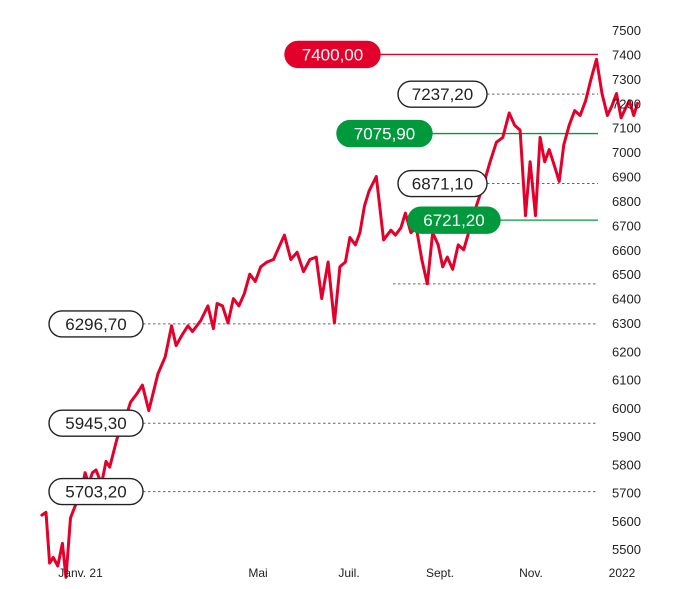  Describe the element at coordinates (626, 79) in the screenshot. I see `y-tick-label: 7300` at that location.